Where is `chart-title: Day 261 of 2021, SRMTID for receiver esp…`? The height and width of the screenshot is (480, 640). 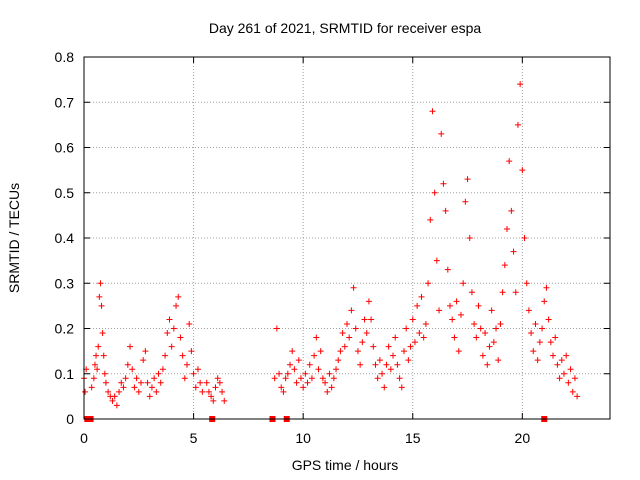
chart-title: Day 261 of 2021, SRMTID for receiver esp… is located at coordinates (345, 28).